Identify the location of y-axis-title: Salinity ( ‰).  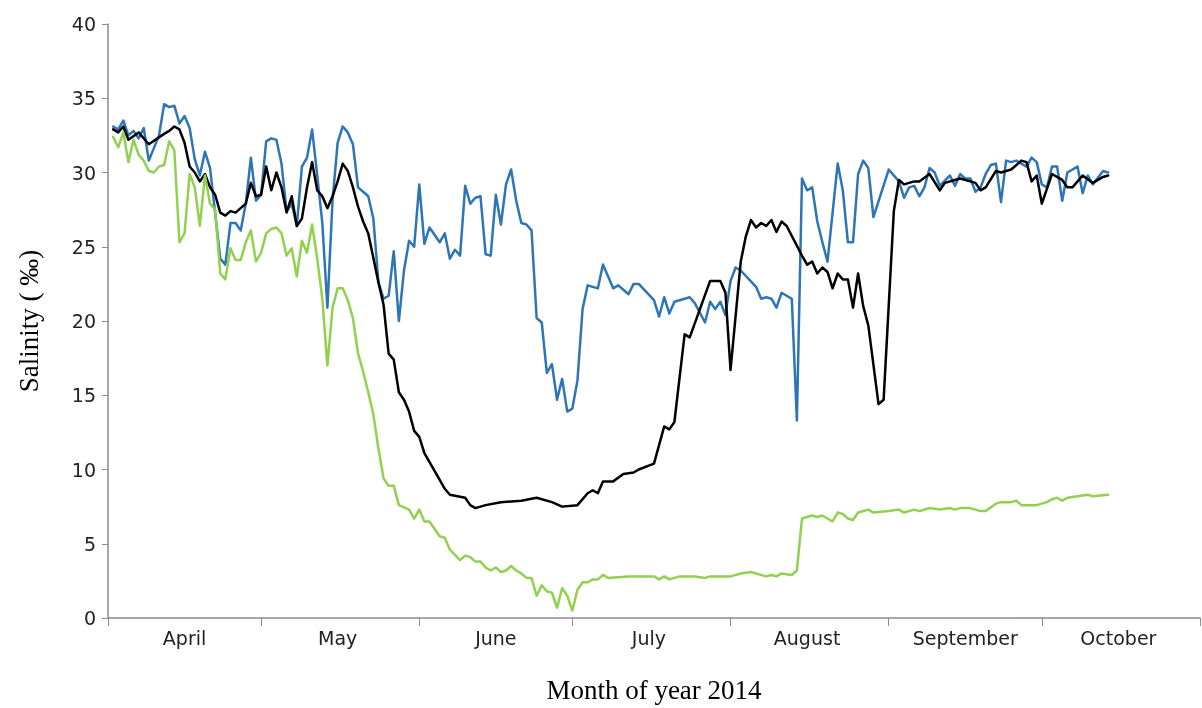
(28, 321).